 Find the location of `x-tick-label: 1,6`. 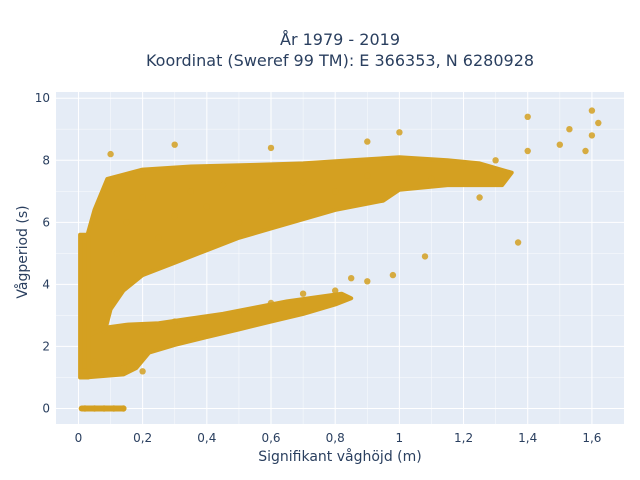

x-tick-label: 1,6 is located at coordinates (591, 438).